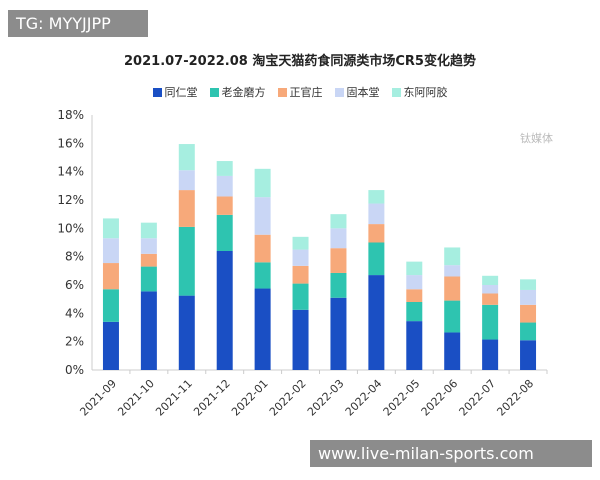  I want to click on site-overlay-label: www.live-milan-sports.com, so click(451, 453).